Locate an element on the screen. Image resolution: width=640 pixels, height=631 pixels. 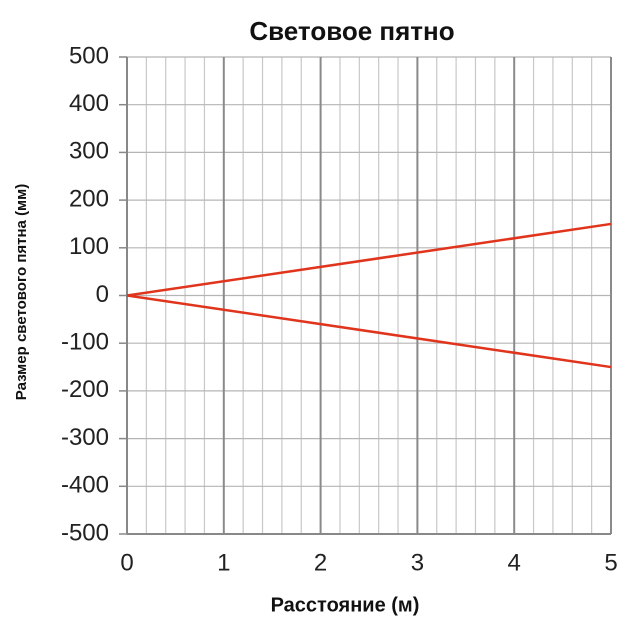
y-tick-label: 0 is located at coordinates (102, 294).